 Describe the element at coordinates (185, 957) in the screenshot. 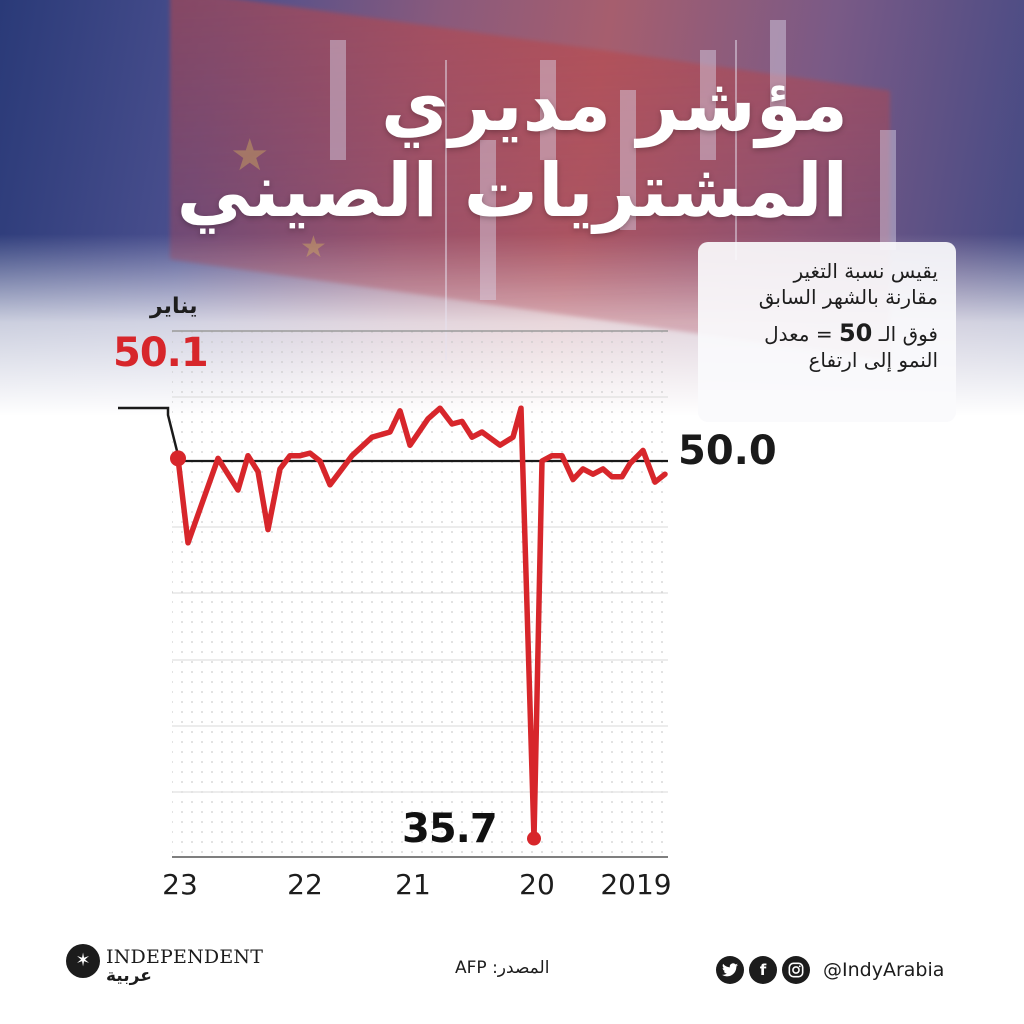

I see `brand-name: INDEPENDENT` at that location.